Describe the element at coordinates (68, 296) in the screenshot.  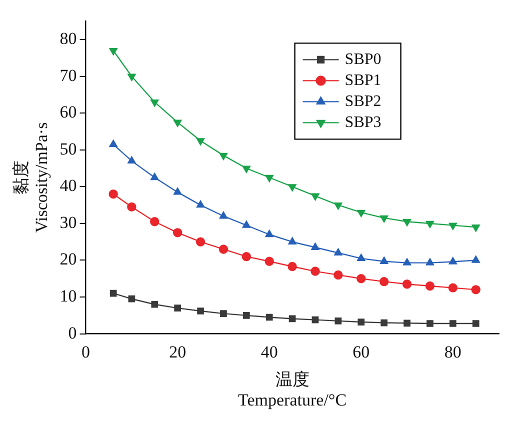
I see `y-tick-label: 10` at that location.